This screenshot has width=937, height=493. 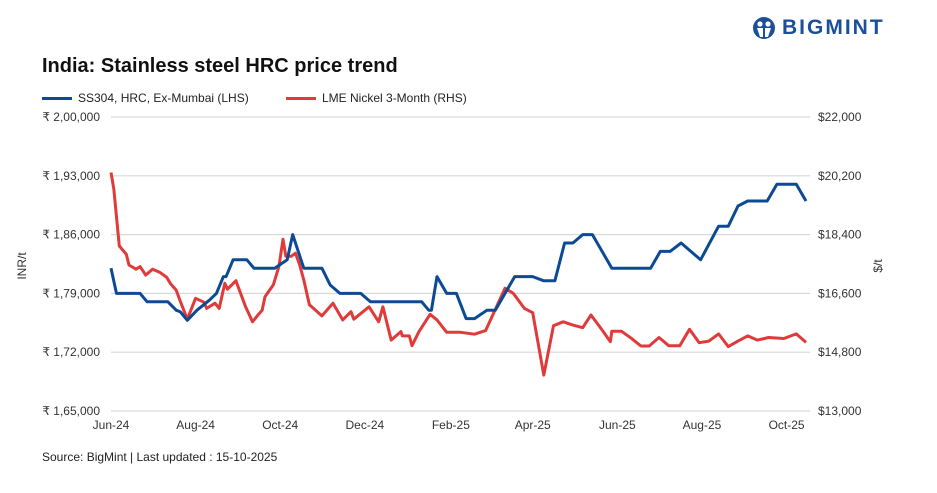 What do you see at coordinates (71, 411) in the screenshot?
I see `y-tick-left: ₹ 1,65,000` at bounding box center [71, 411].